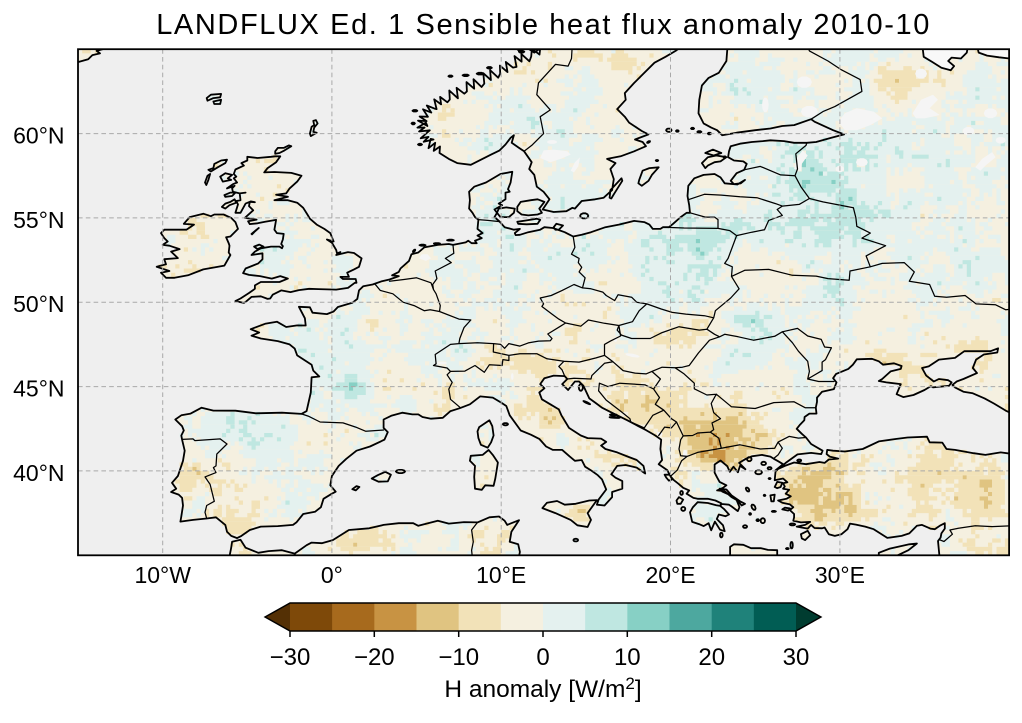 Image resolution: width=1022 pixels, height=723 pixels. What do you see at coordinates (627, 657) in the screenshot?
I see `svg-text: 10` at bounding box center [627, 657].